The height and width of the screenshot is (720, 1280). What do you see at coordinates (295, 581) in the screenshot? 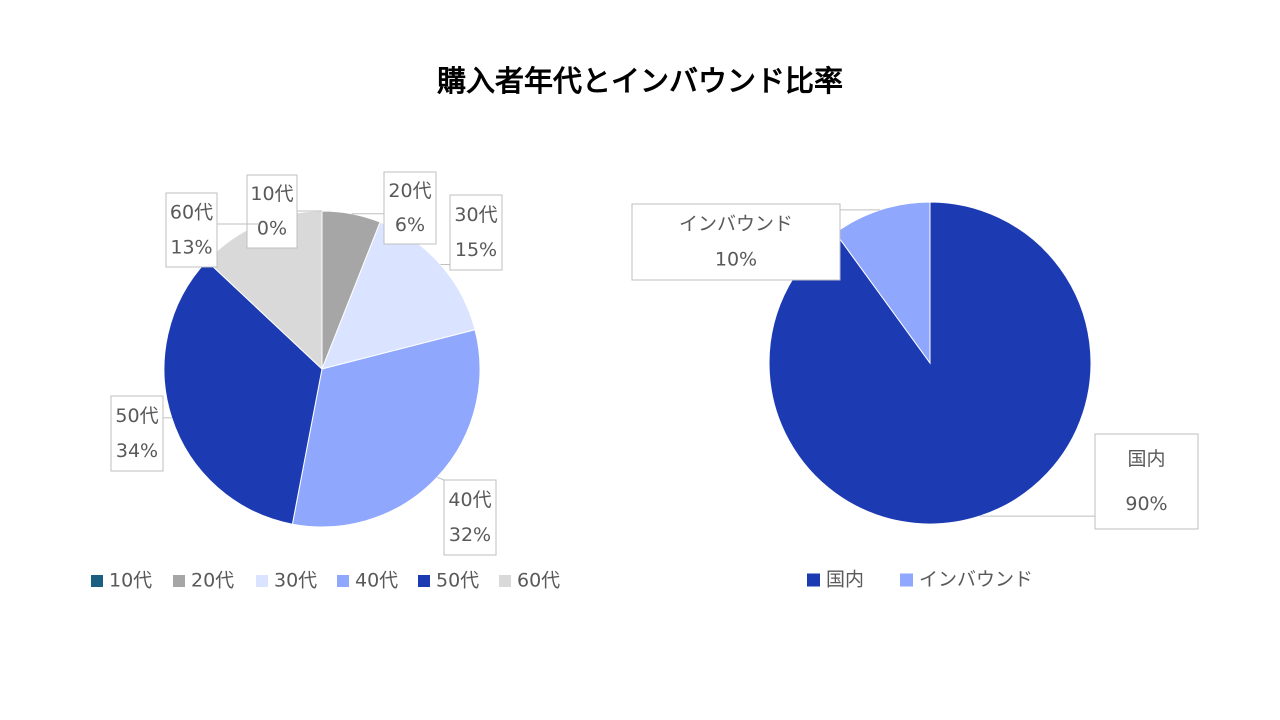
I see `legend-label: 30代` at bounding box center [295, 581].